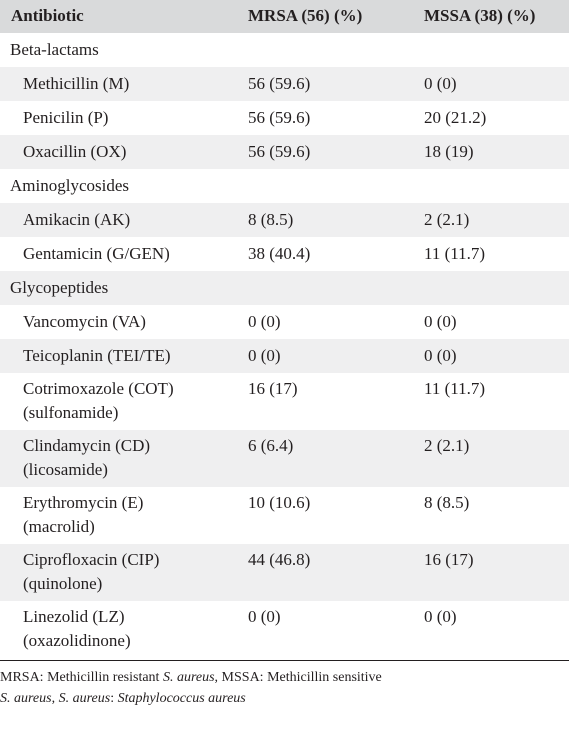 Image resolution: width=569 pixels, height=731 pixels. Describe the element at coordinates (480, 15) in the screenshot. I see `header-mssa: MSSA (38) (%)` at that location.